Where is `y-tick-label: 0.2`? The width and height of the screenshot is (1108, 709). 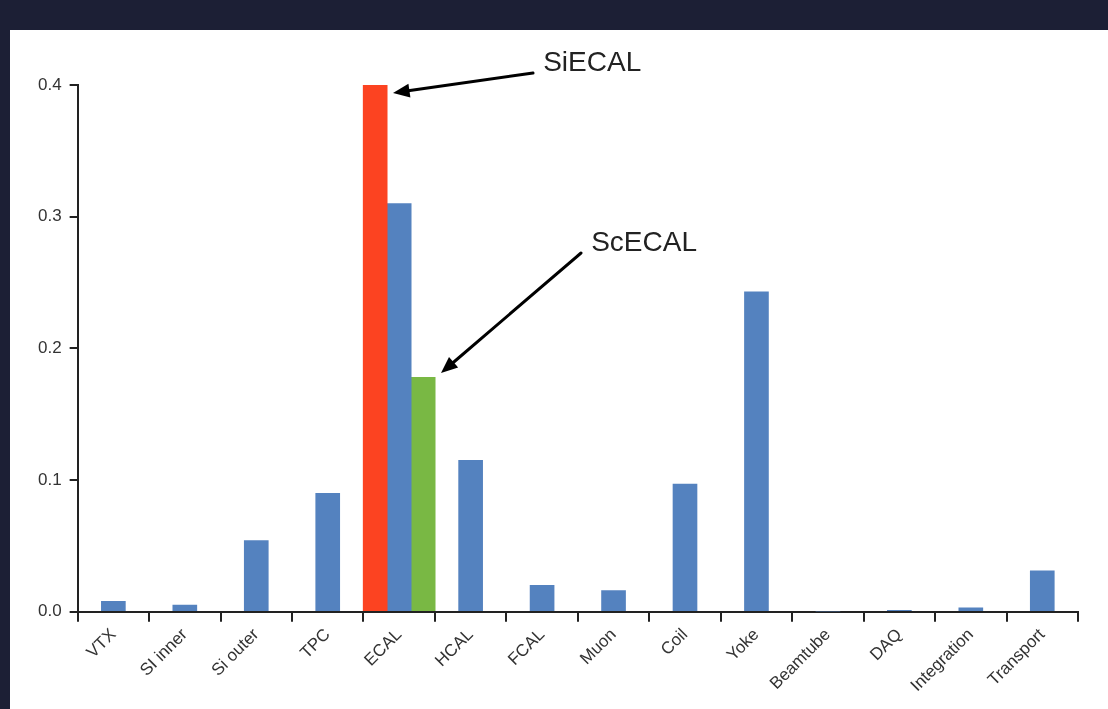
y-tick-label: 0.2 is located at coordinates (49, 348).